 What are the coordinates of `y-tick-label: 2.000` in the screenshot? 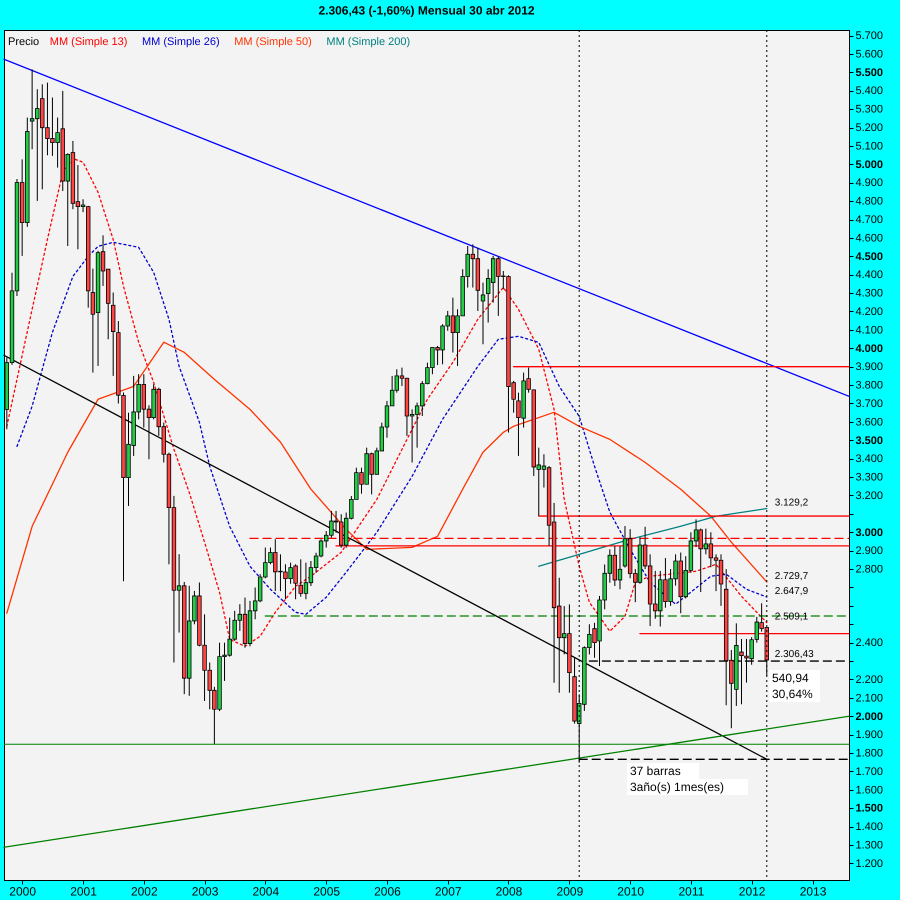 It's located at (870, 716).